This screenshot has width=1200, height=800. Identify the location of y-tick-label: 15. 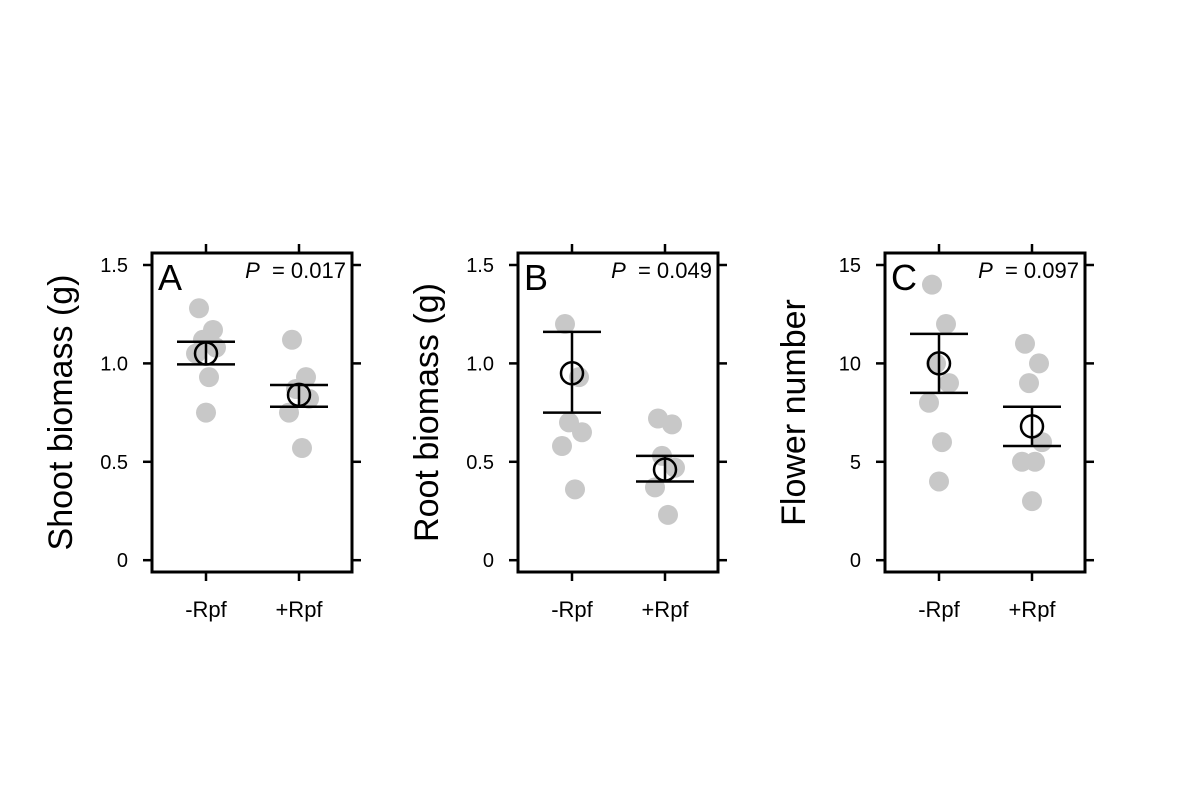
(850, 266).